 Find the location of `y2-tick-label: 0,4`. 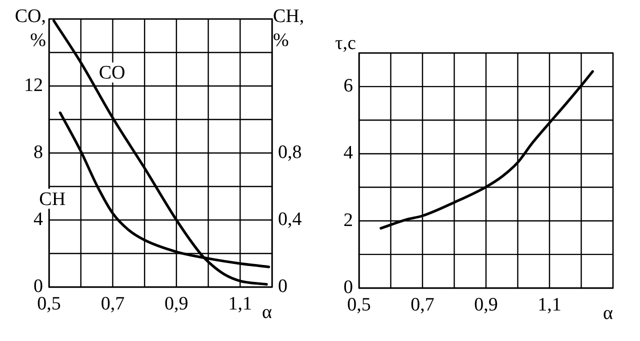

y2-tick-label: 0,4 is located at coordinates (290, 219).